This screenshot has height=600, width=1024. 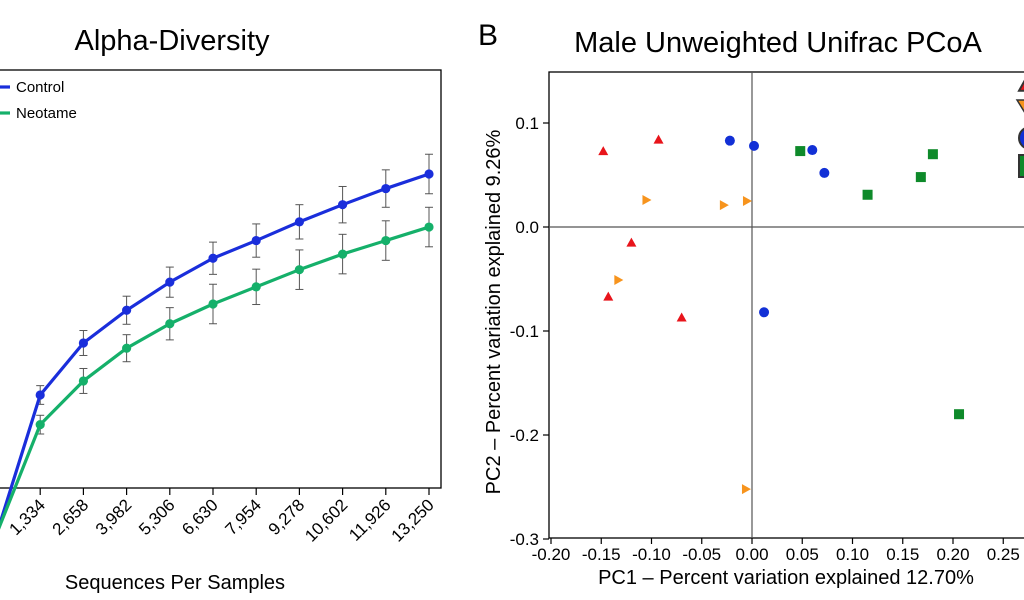 I want to click on pcoa-y-tick-label: -0.1, so click(x=524, y=331).